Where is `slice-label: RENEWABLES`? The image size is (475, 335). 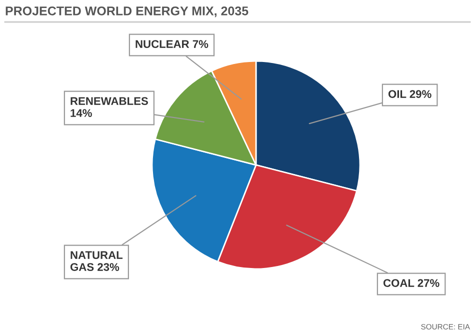 slice-label: RENEWABLES is located at coordinates (109, 101).